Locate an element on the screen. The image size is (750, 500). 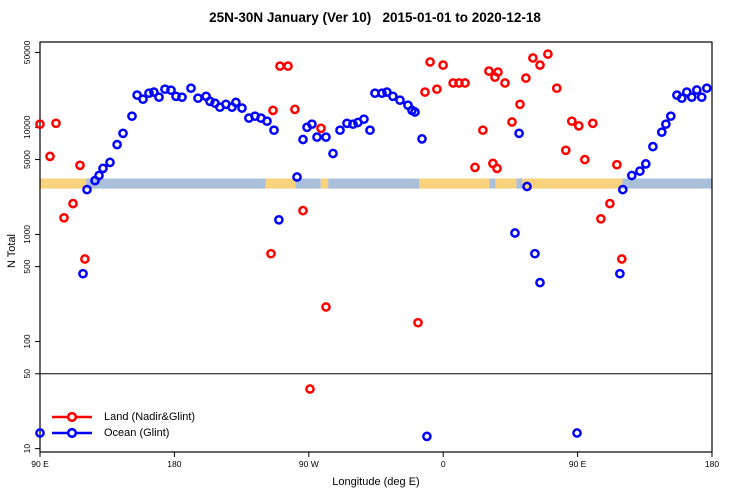
legend-item-ocean: Ocean (Glint) is located at coordinates (122, 433).